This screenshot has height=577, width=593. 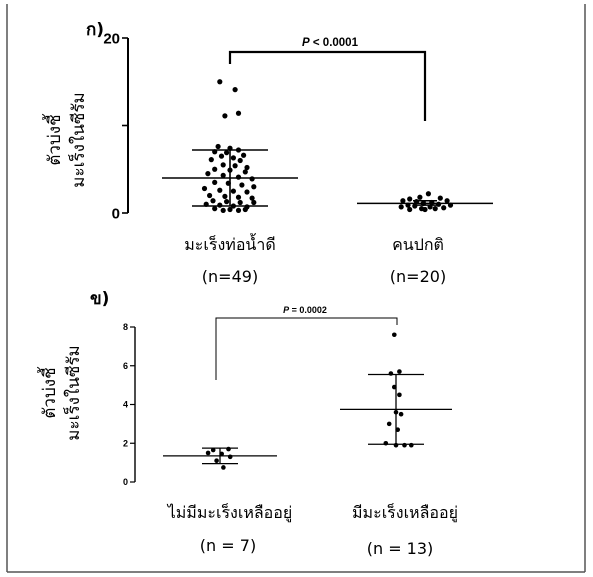 I want to click on panel-a-pvalue: P < 0.0001, so click(x=330, y=43).